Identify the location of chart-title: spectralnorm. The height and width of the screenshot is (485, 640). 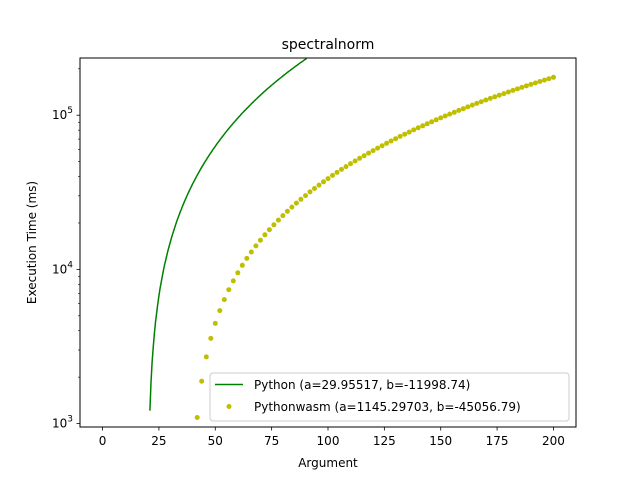
(328, 45).